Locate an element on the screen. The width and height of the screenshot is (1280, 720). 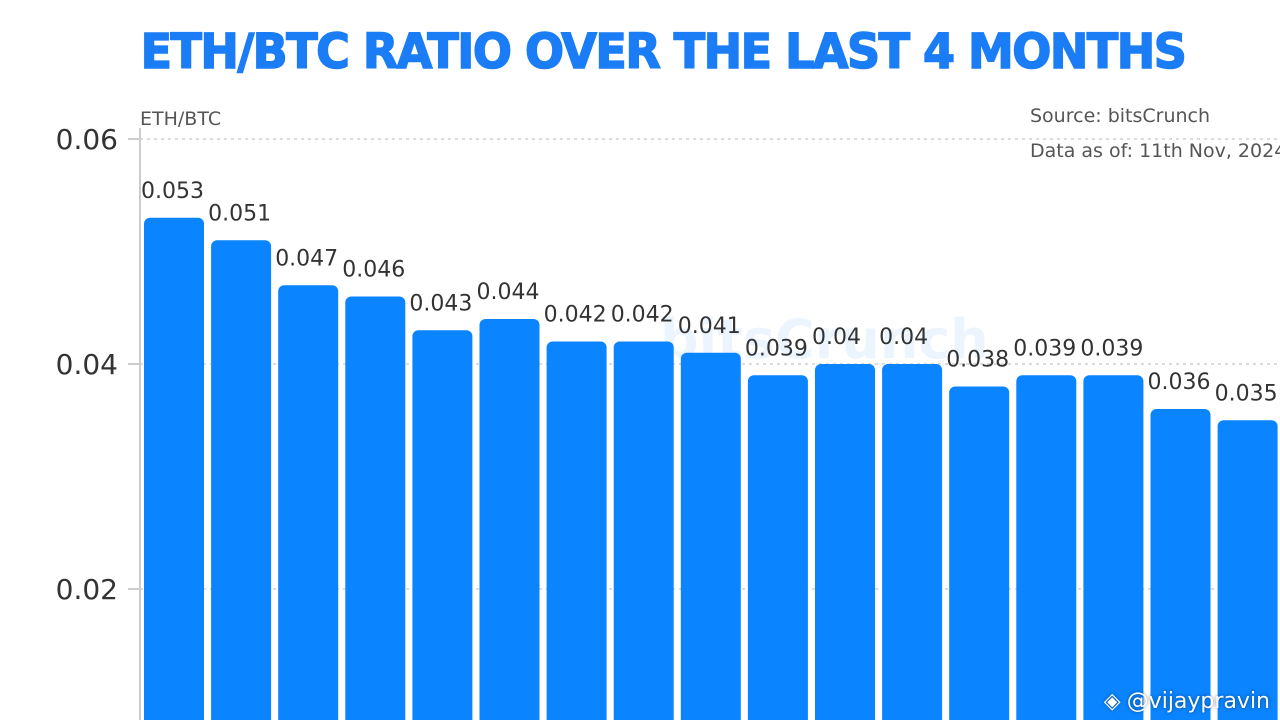
y-axis-ticks: 0.06 0.04 0.02 is located at coordinates (98, 364).